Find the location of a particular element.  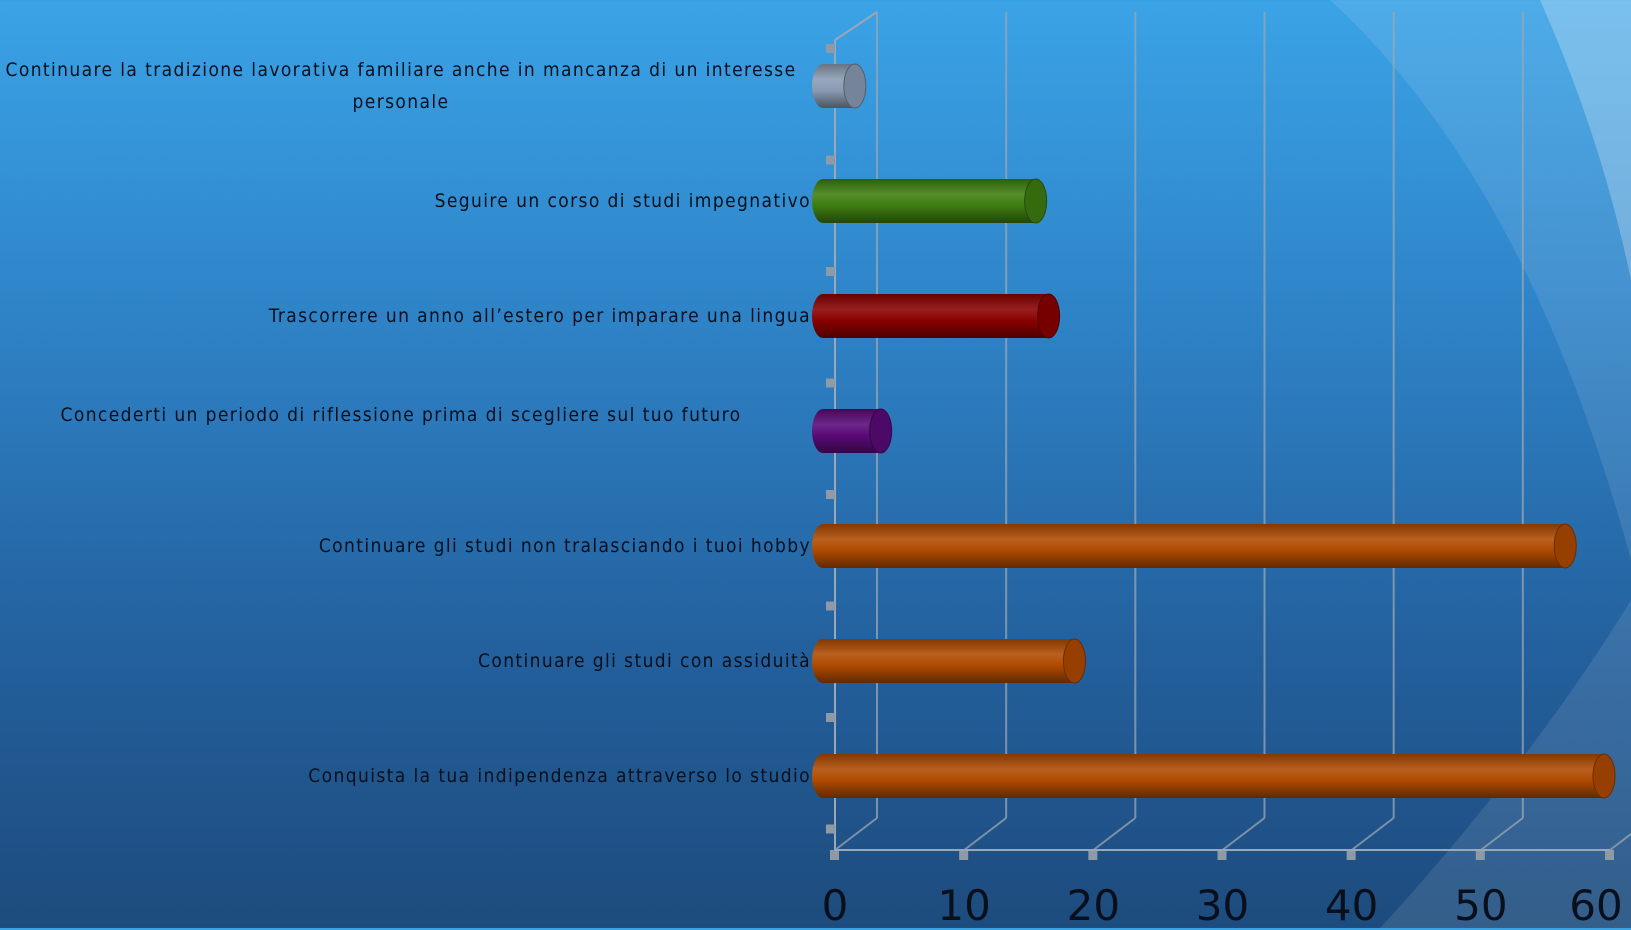

background-swoosh-inner is located at coordinates (1585, 140).